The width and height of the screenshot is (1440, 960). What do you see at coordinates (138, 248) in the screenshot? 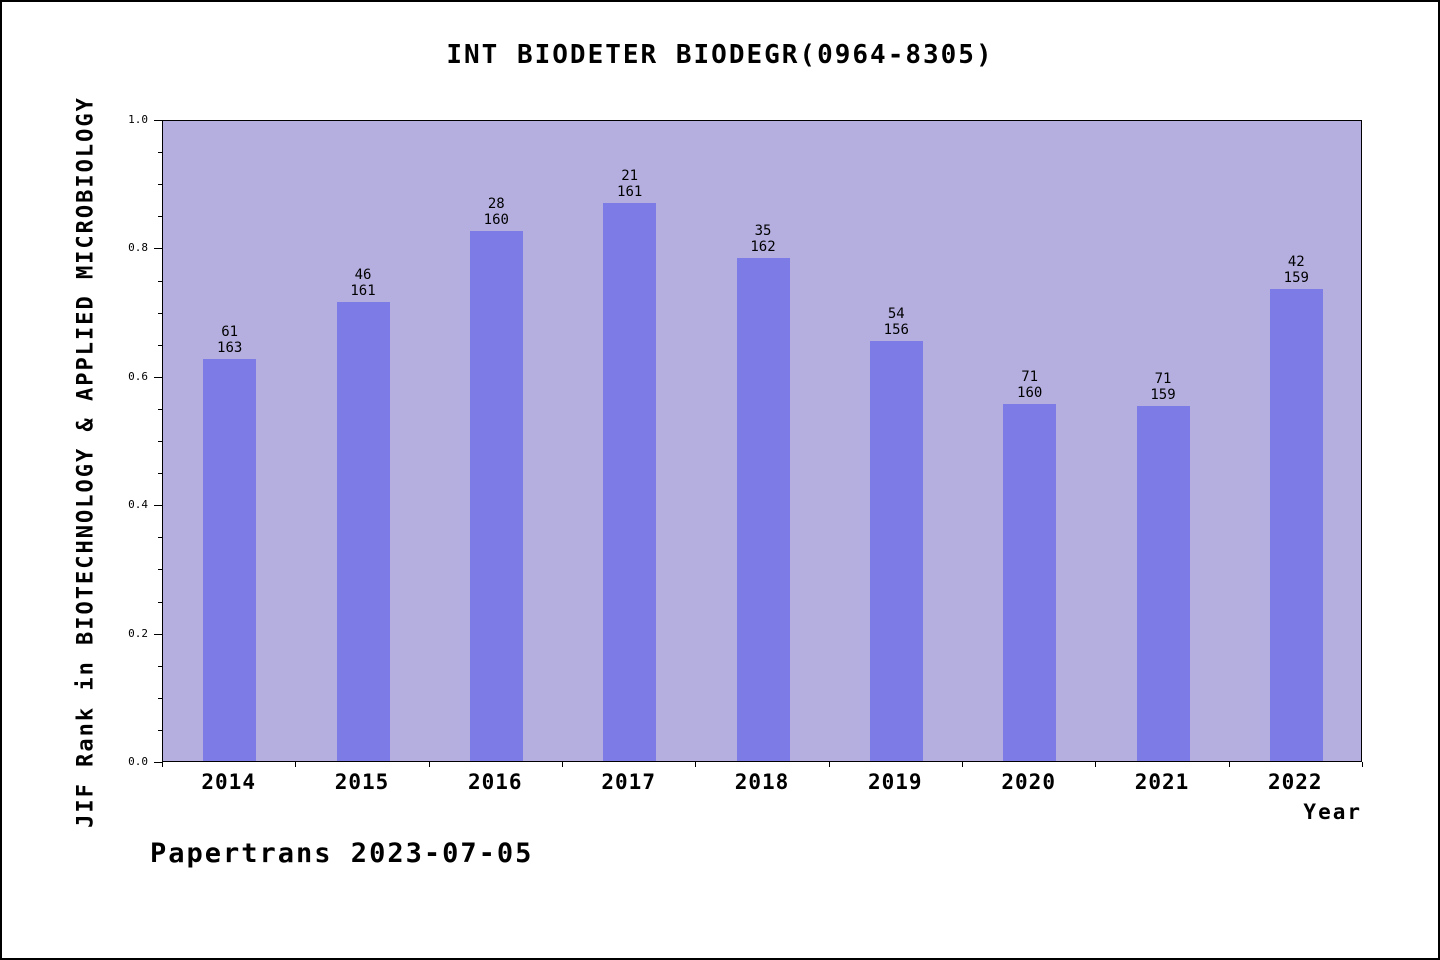
I see `y-tick-label: 0.8` at bounding box center [138, 248].